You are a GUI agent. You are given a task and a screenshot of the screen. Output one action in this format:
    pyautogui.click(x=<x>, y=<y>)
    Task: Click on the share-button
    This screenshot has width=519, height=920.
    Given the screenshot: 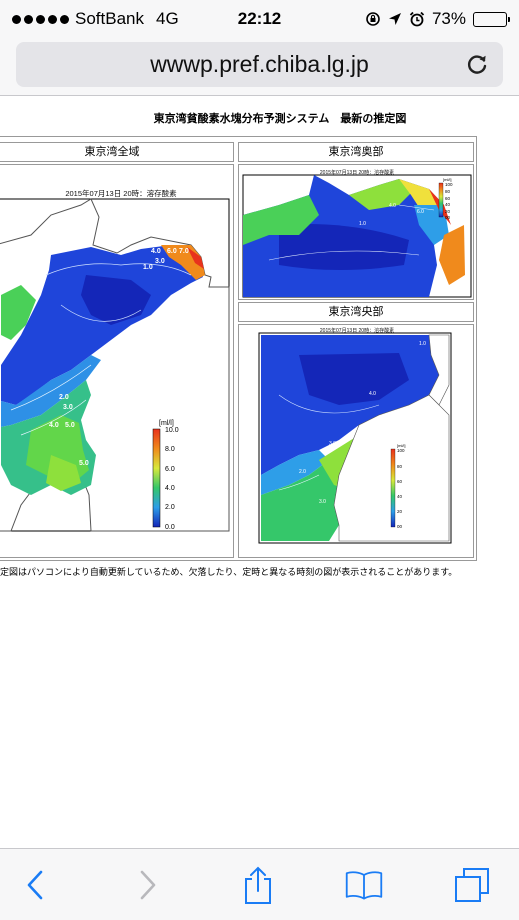 What is the action you would take?
    pyautogui.click(x=258, y=885)
    